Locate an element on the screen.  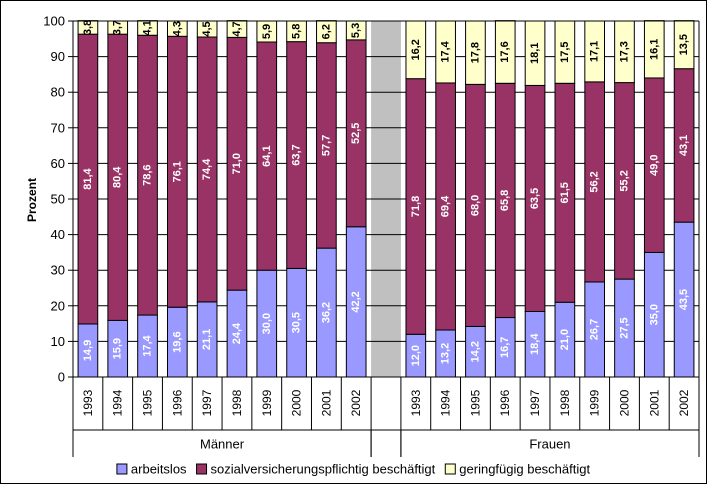
data-label: 56,2 is located at coordinates (595, 181).